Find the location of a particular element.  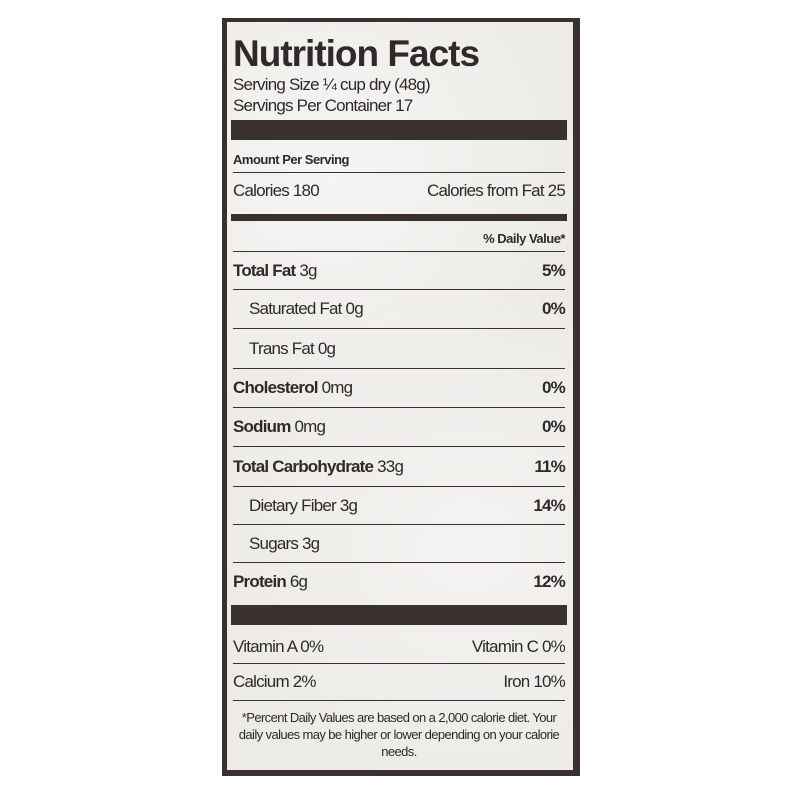

medium-divider is located at coordinates (399, 217).